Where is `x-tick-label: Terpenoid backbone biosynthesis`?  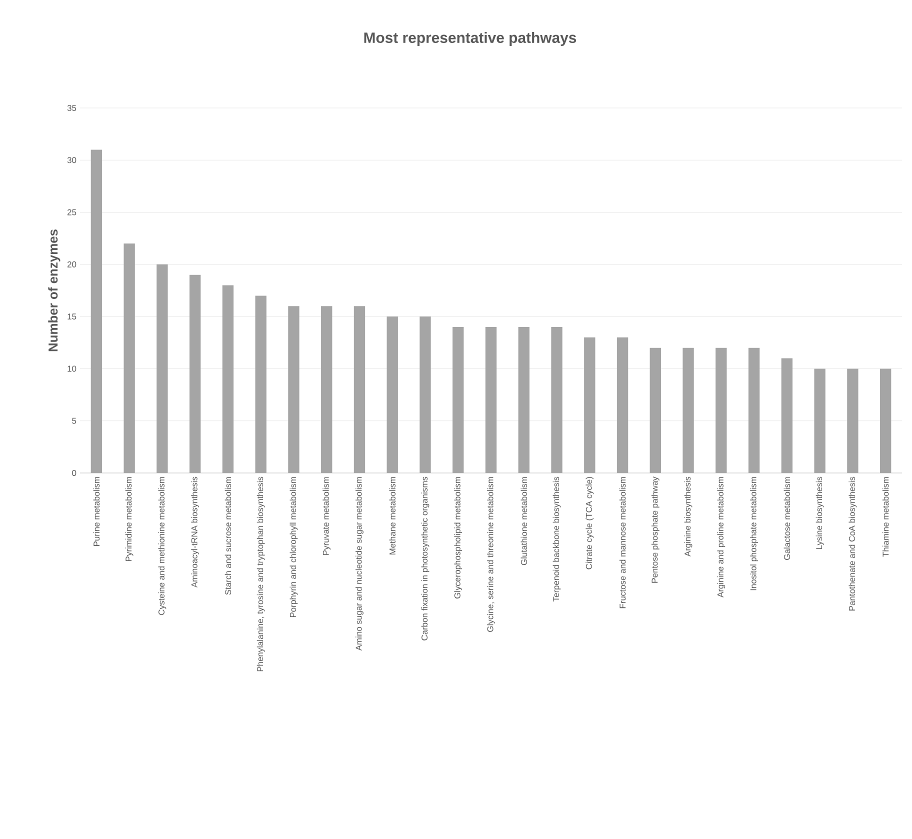
x-tick-label: Terpenoid backbone biosynthesis is located at coordinates (556, 539).